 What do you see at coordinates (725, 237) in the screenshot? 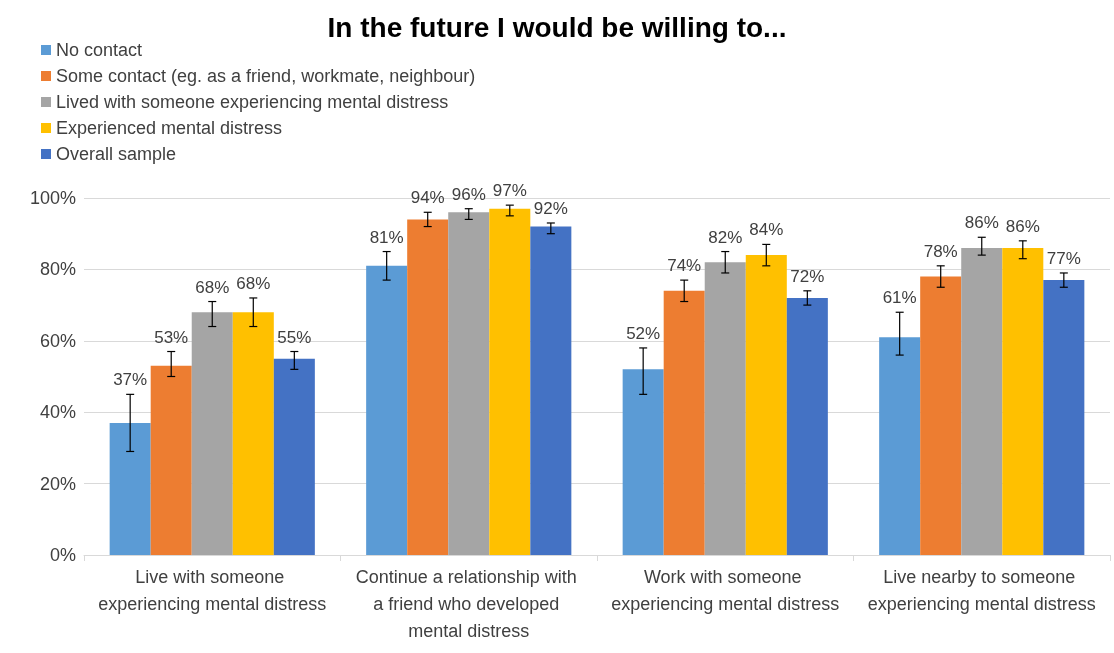
I see `data-label: 82%` at bounding box center [725, 237].